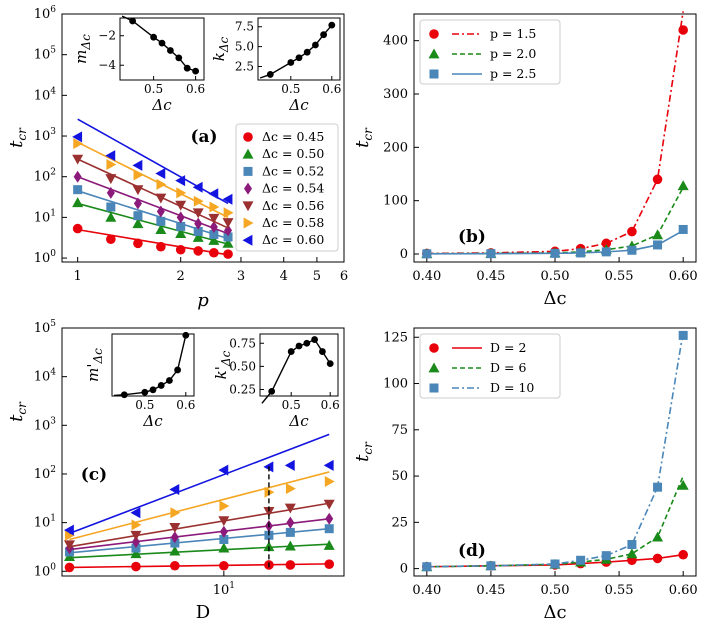  Describe the element at coordinates (395, 201) in the screenshot. I see `y-tick-label: 100` at that location.